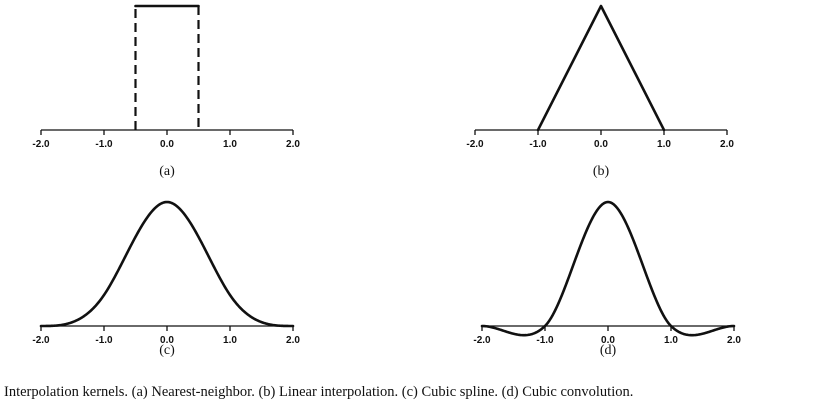 The height and width of the screenshot is (411, 827). What do you see at coordinates (167, 350) in the screenshot?
I see `panel-label: (c)` at bounding box center [167, 350].